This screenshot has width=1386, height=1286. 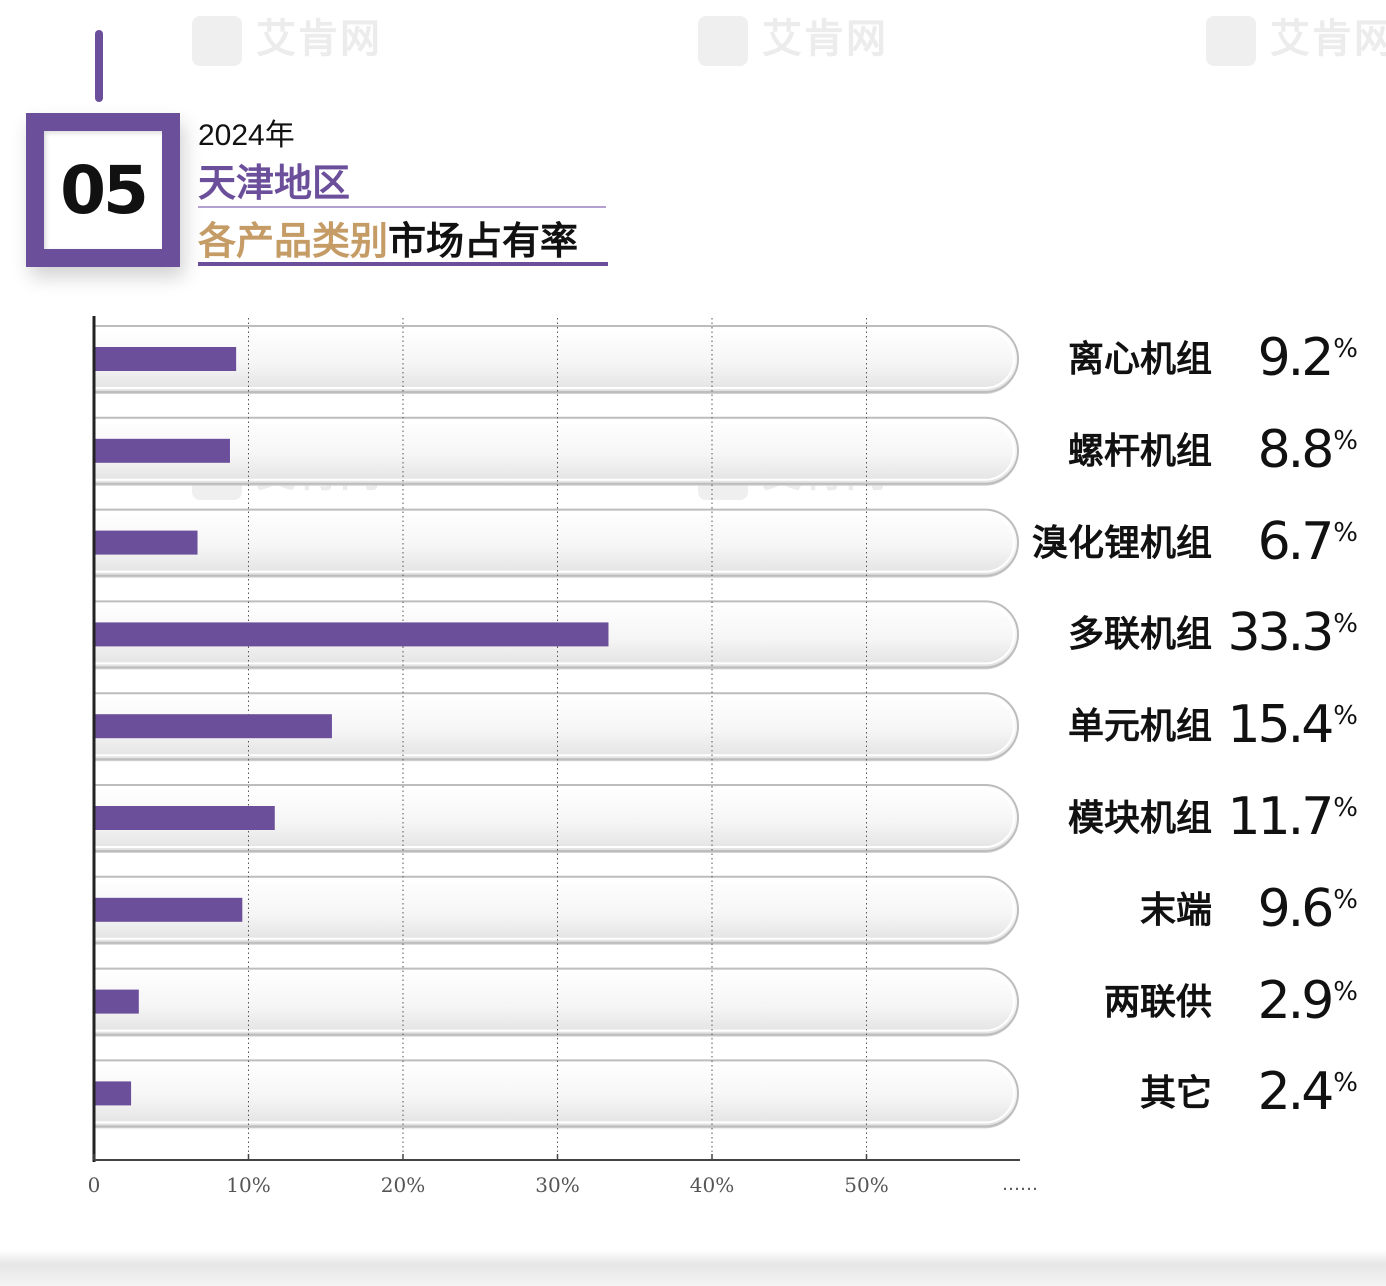 I want to click on value-label: 9.2%, so click(x=1308, y=358).